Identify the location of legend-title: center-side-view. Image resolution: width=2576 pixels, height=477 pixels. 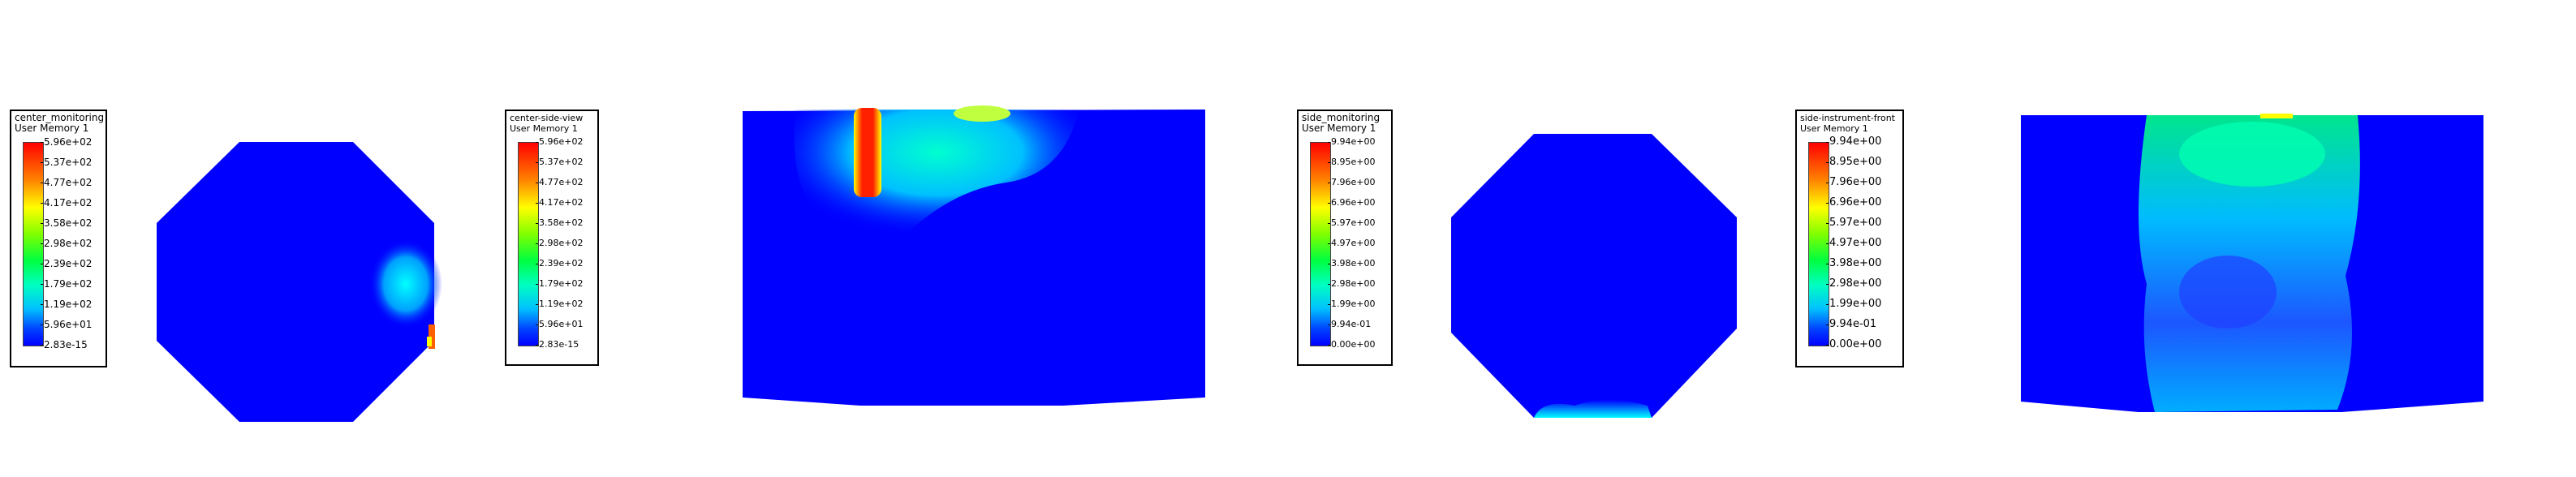
(547, 118).